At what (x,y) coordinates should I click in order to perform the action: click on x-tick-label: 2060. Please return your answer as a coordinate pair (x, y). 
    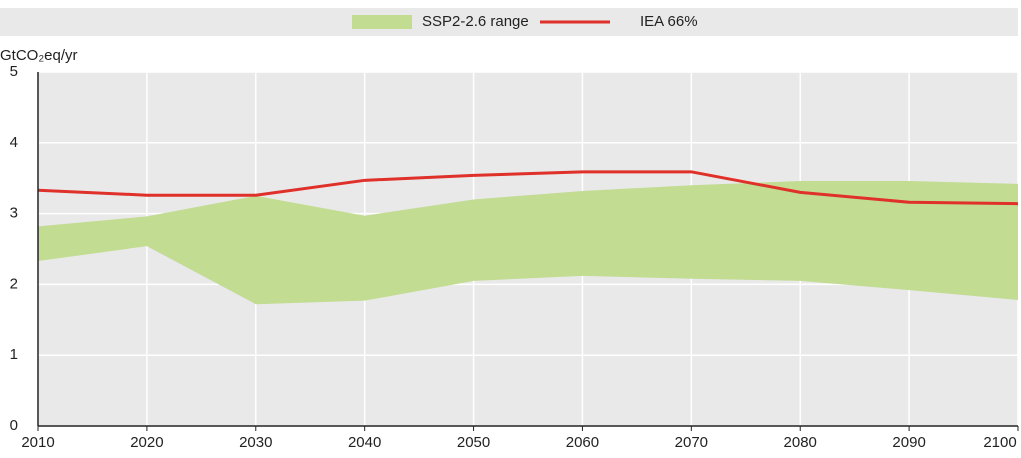
    Looking at the image, I should click on (582, 442).